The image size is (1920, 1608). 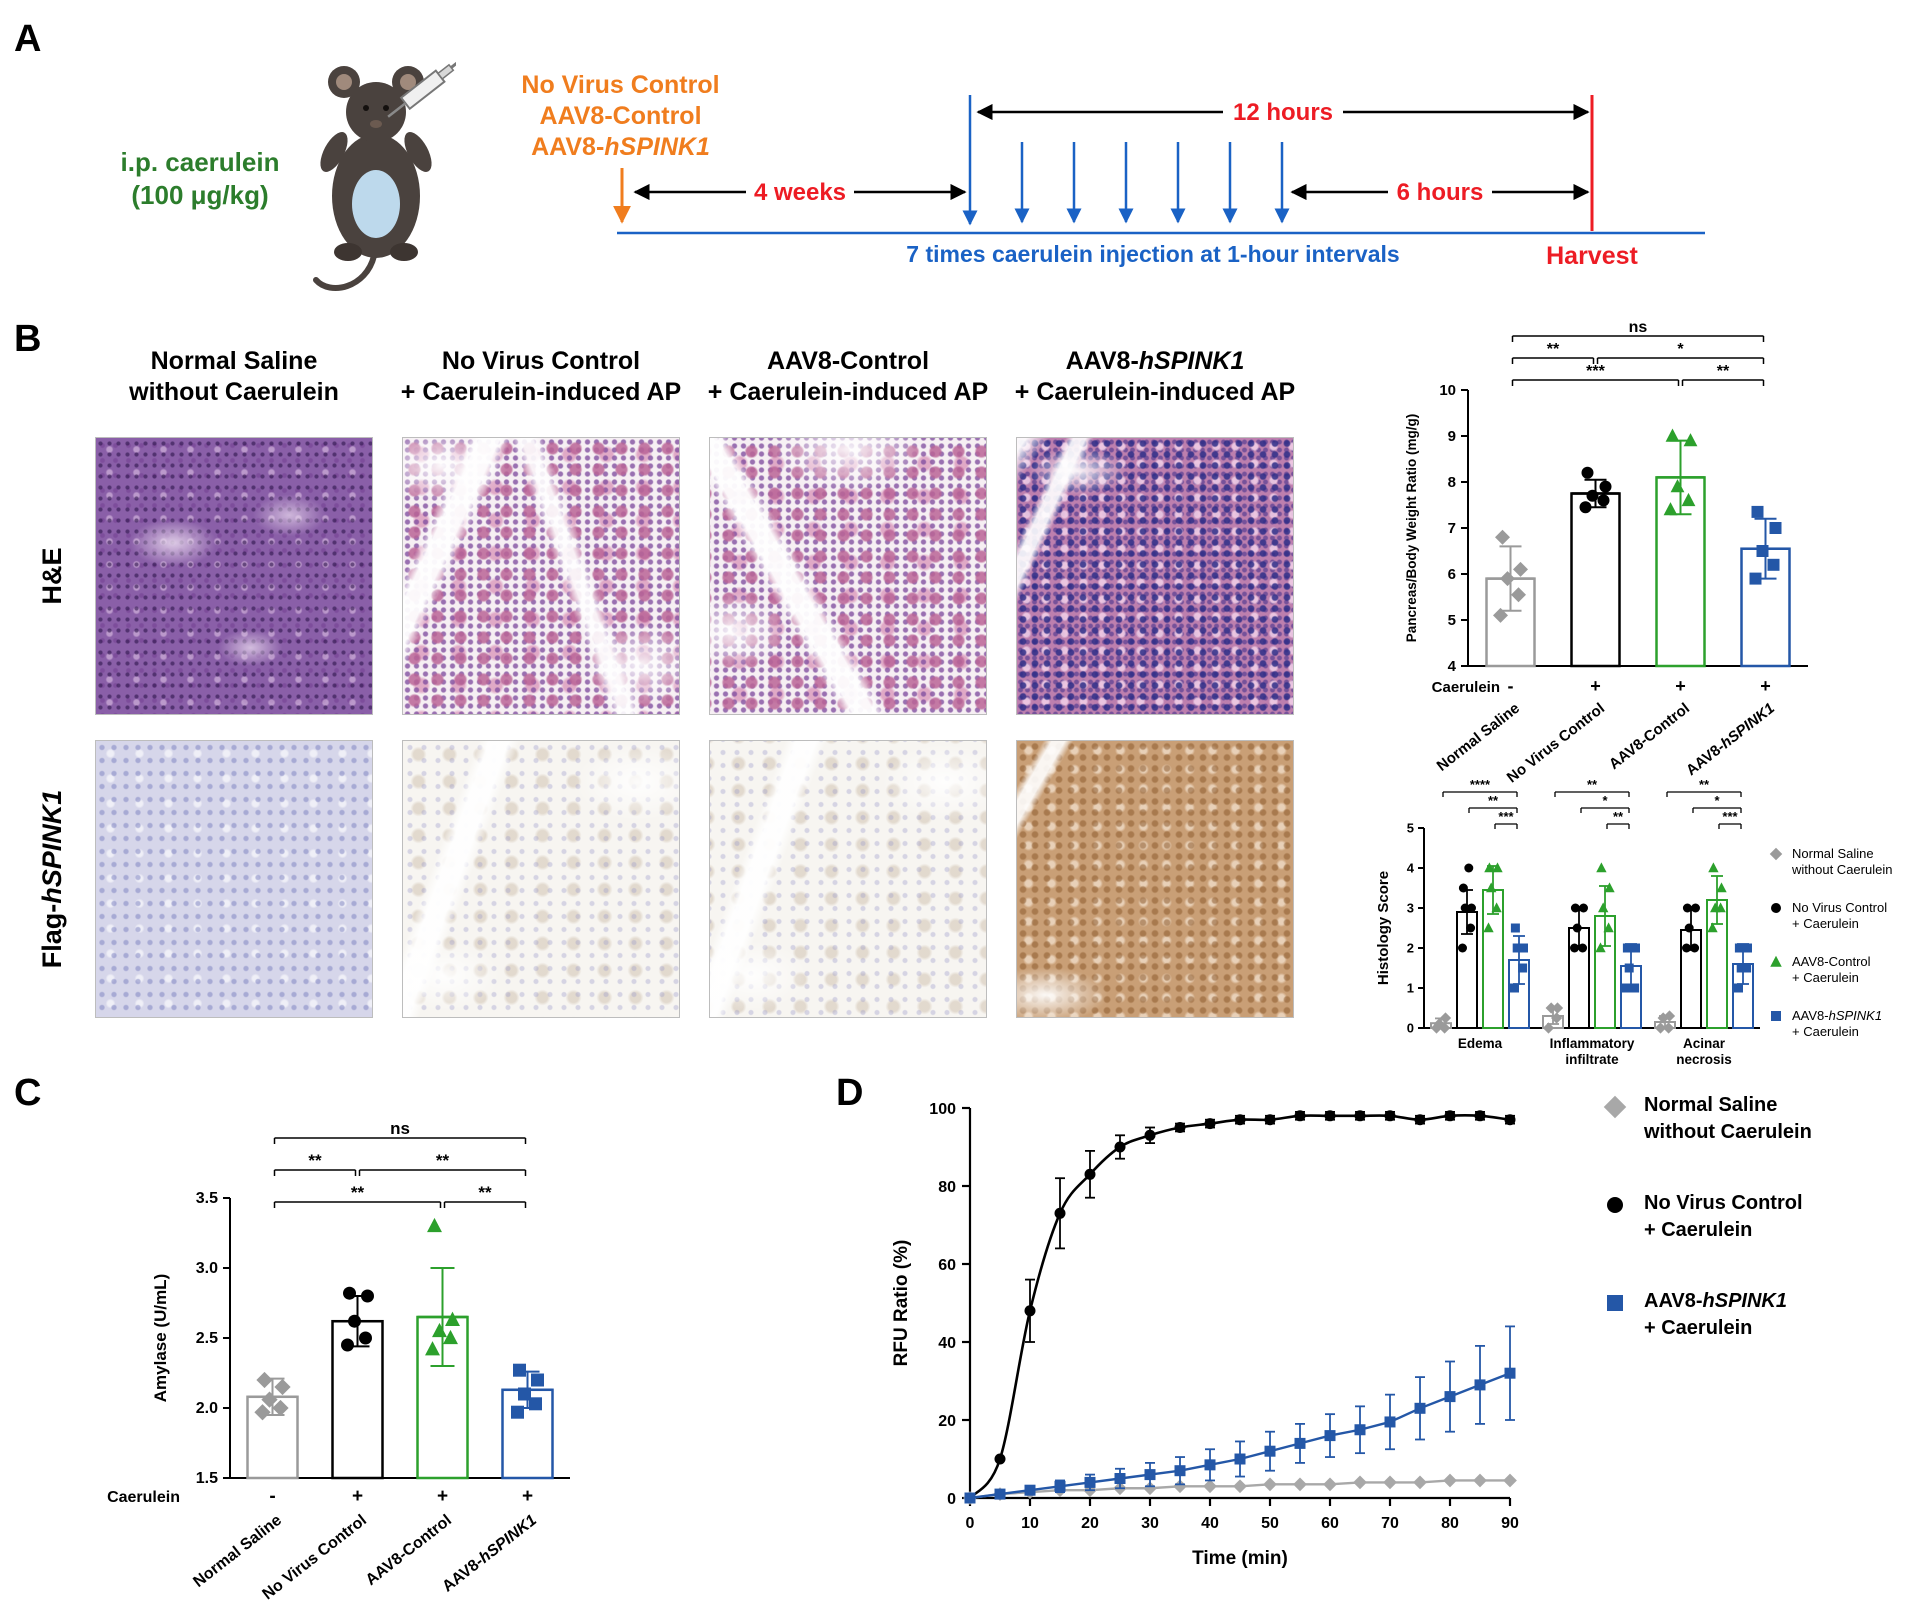 What do you see at coordinates (52, 576) in the screenshot?
I see `row-label-he: H&E` at bounding box center [52, 576].